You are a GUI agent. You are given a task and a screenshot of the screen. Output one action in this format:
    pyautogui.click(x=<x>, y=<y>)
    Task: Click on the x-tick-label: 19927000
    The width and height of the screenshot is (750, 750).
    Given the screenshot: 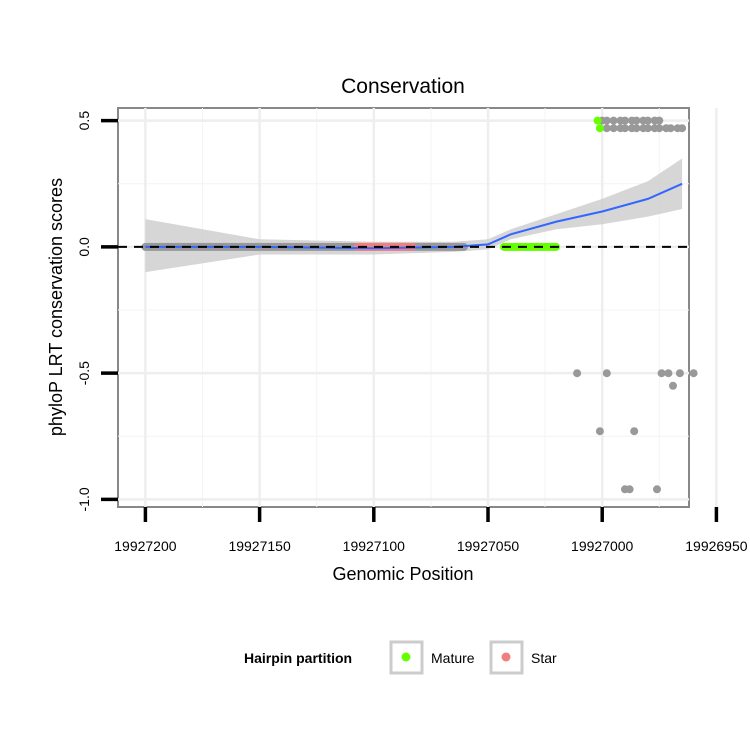 What is the action you would take?
    pyautogui.click(x=602, y=546)
    